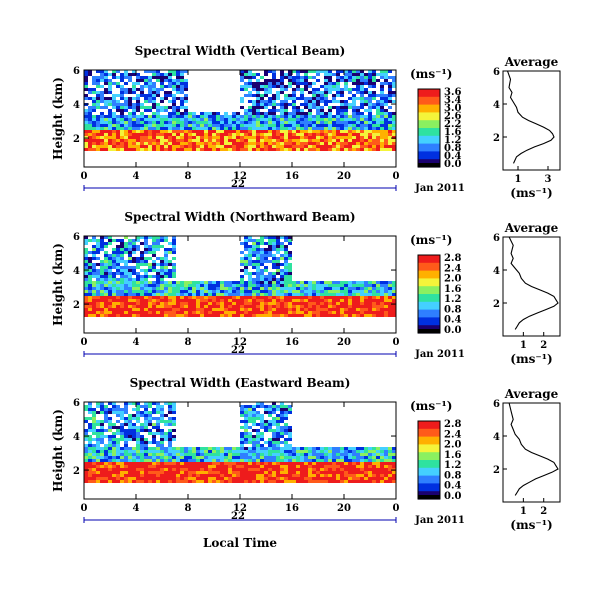  Describe the element at coordinates (452, 92) in the screenshot. I see `colorbar-tick-label: 3.6` at that location.